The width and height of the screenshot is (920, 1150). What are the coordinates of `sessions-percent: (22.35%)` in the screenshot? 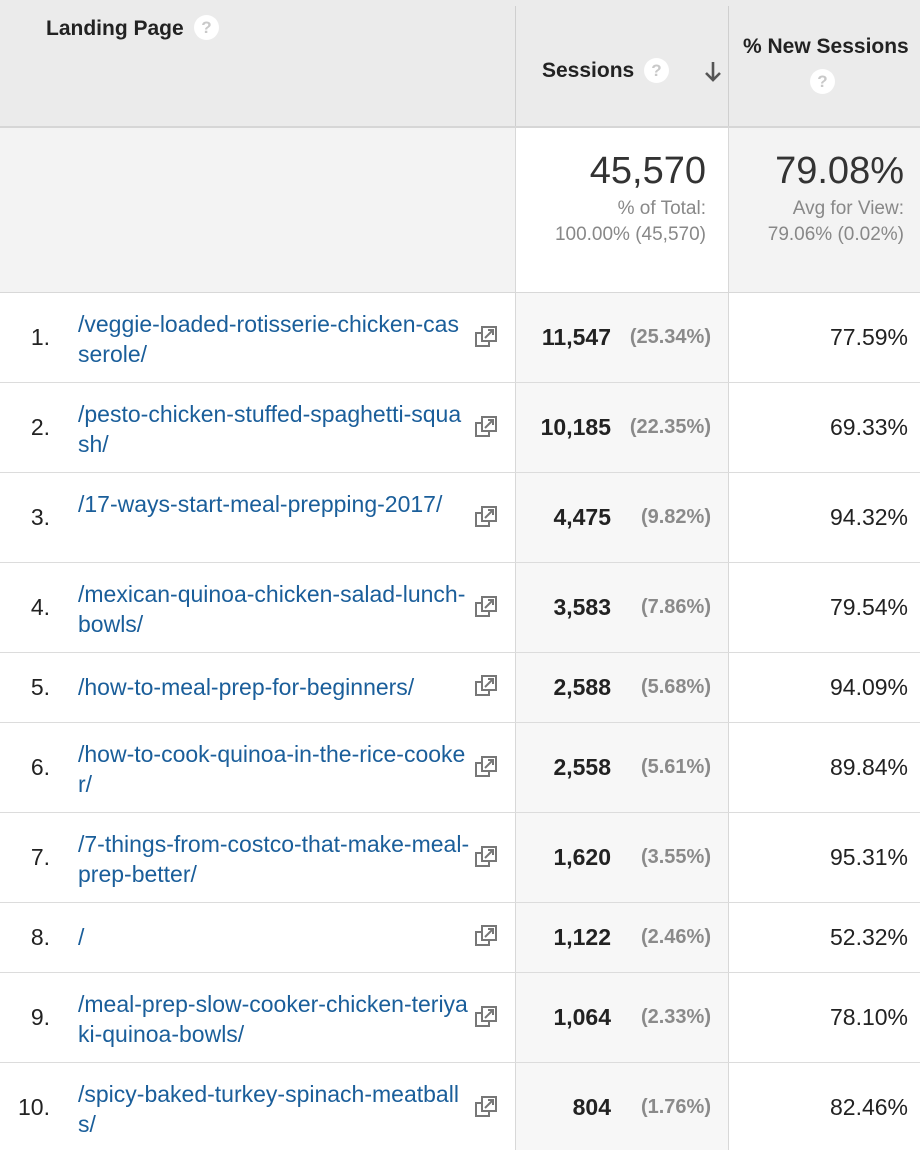 It's located at (670, 427).